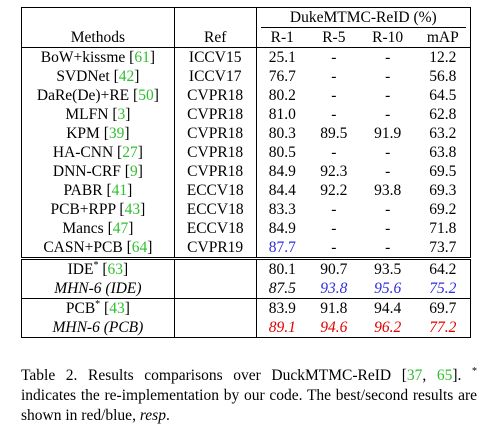 This screenshot has height=436, width=490. What do you see at coordinates (388, 269) in the screenshot?
I see `cell-r10: 93.5` at bounding box center [388, 269].